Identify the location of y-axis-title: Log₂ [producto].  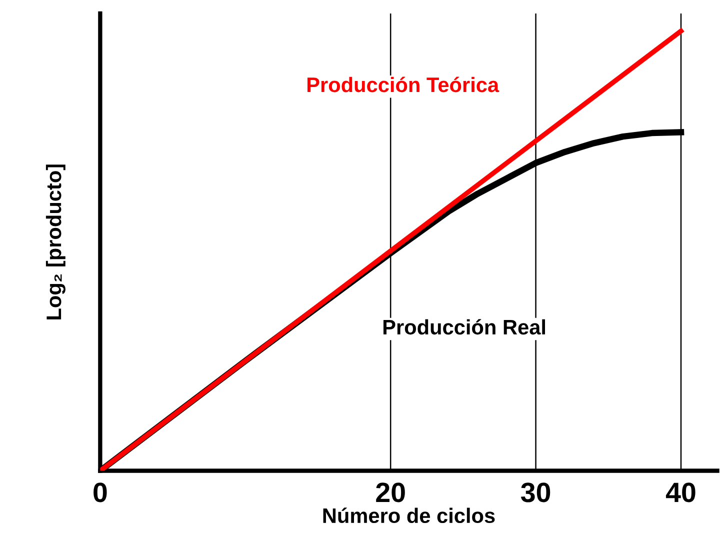
(56, 242).